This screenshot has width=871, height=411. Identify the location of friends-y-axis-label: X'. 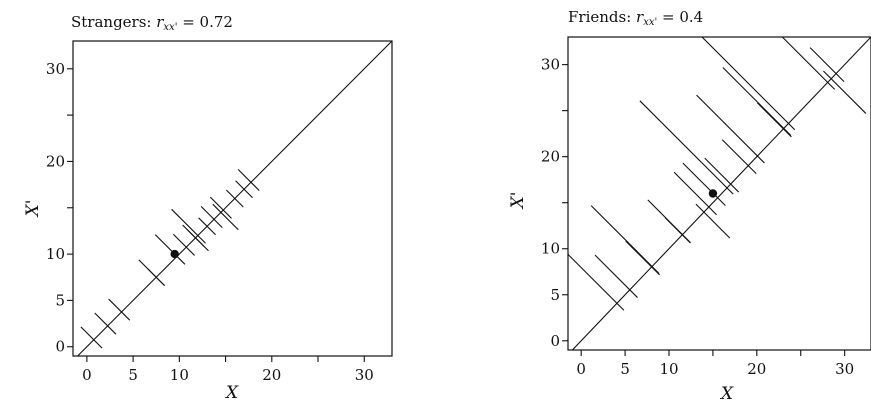
(518, 201).